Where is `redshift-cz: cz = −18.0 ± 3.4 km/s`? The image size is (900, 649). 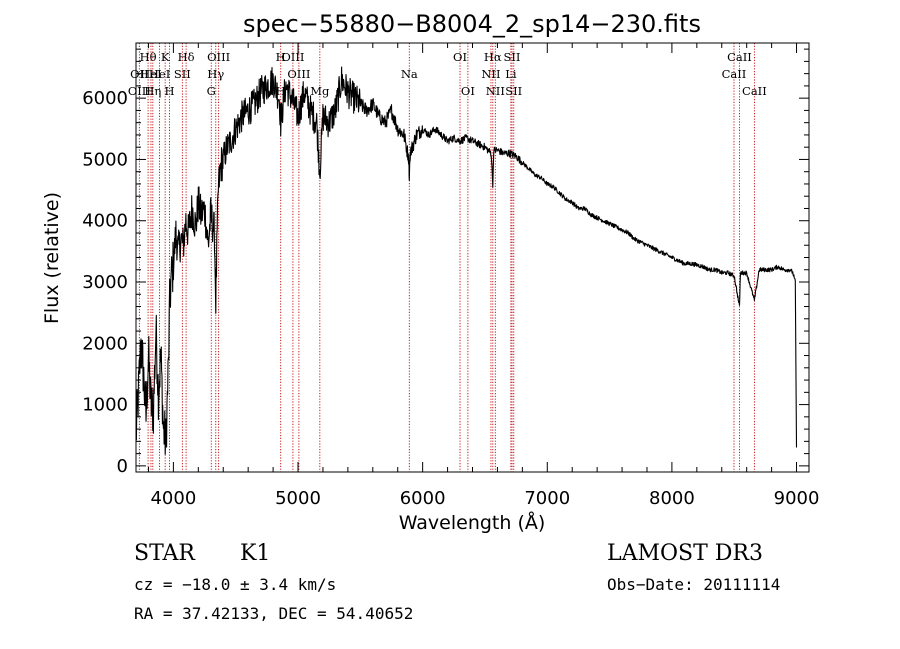 redshift-cz: cz = −18.0 ± 3.4 km/s is located at coordinates (235, 584).